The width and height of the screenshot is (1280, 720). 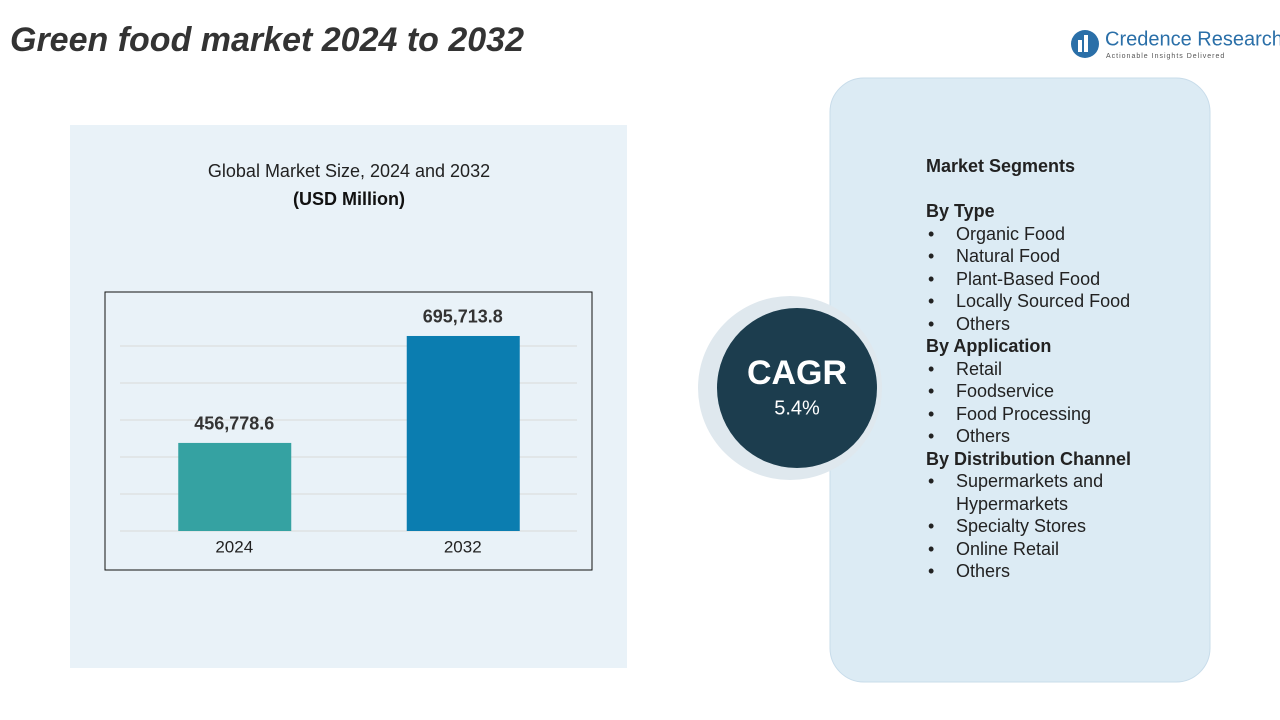 I want to click on segment-group: By Application, so click(x=989, y=346).